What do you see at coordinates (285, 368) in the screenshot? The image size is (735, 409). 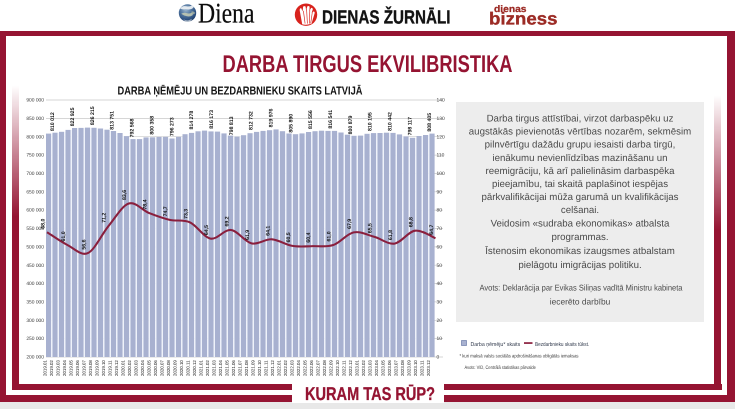 I see `svg-text: 2022.02` at bounding box center [285, 368].